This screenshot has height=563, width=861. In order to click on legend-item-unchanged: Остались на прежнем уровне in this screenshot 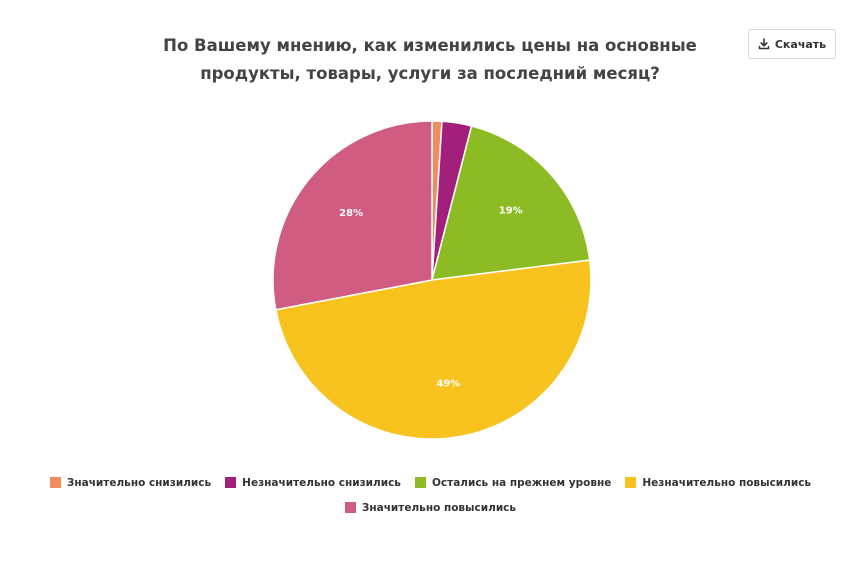, I will do `click(513, 482)`.